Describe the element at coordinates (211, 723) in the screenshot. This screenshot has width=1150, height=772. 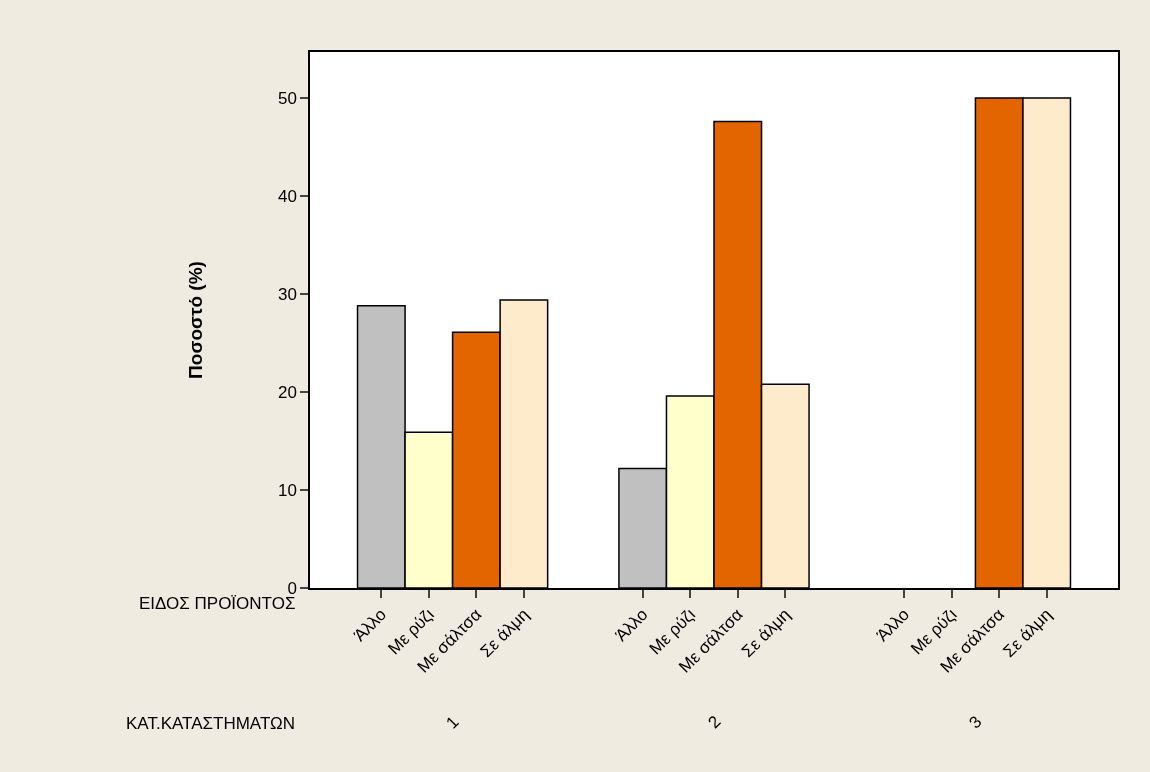
I see `text: ΚΑΤ.ΚΑΤΑΣΤΗΜΑΤΩΝ` at that location.